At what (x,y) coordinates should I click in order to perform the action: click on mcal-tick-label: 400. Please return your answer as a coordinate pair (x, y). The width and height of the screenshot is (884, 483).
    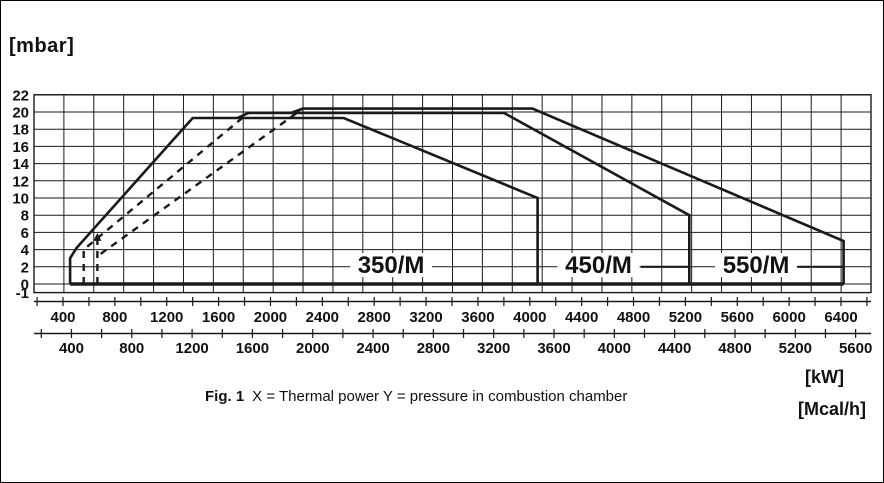
    Looking at the image, I should click on (71, 348).